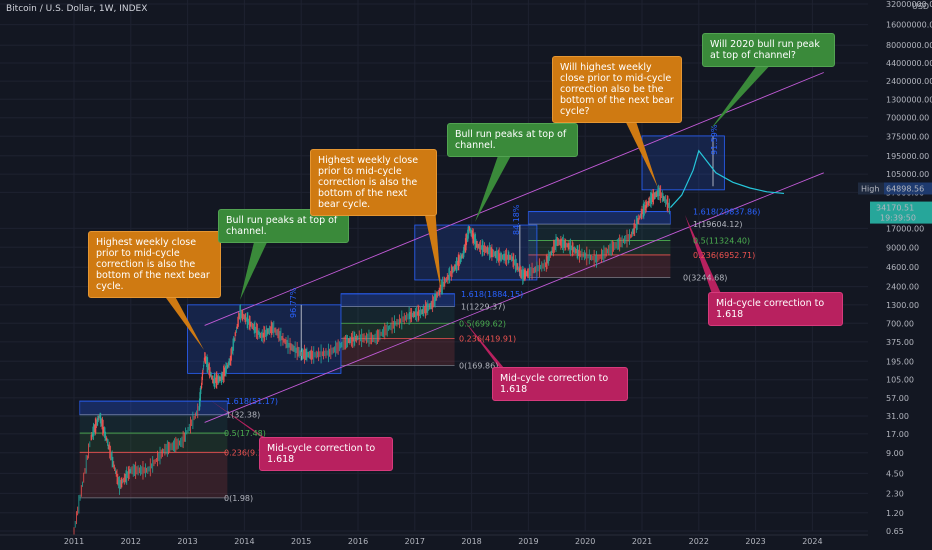 The image size is (932, 550). What do you see at coordinates (902, 267) in the screenshot?
I see `price-tick-label: 4600.00` at bounding box center [902, 267].